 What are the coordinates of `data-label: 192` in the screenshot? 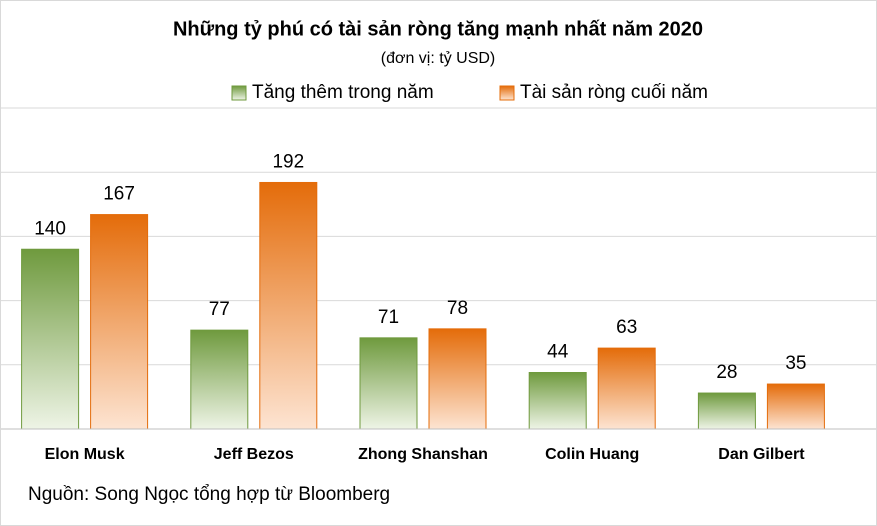 It's located at (288, 161).